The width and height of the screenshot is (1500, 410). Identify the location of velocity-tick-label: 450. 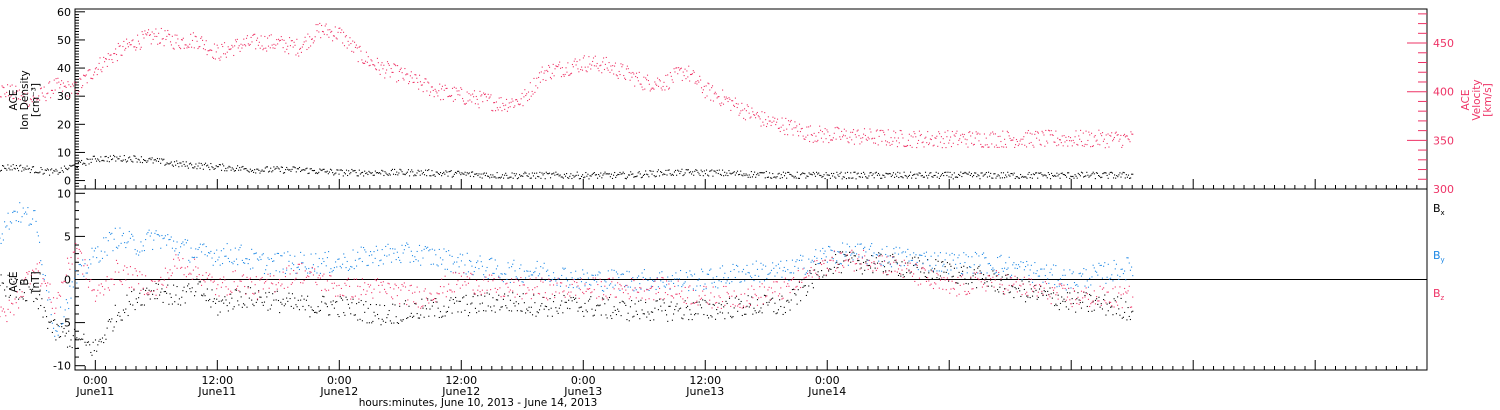
(1443, 43).